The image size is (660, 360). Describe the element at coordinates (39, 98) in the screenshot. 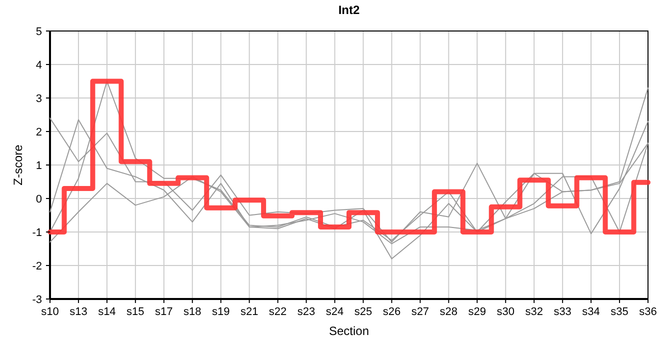

I see `y-tick-label: 3` at that location.